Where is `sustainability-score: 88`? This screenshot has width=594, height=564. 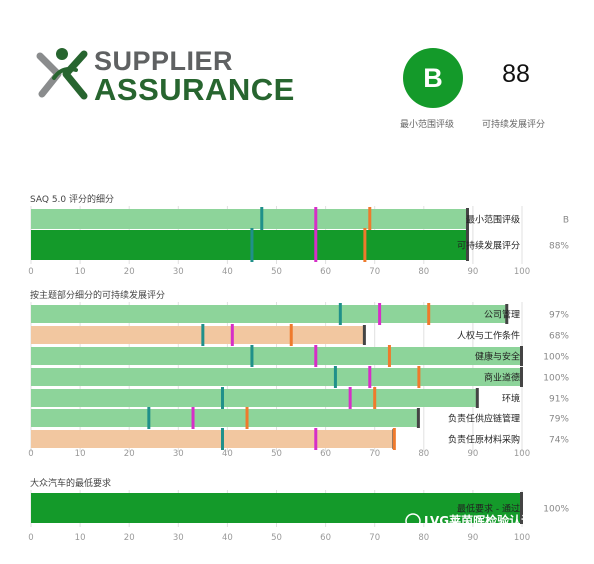
sustainability-score: 88 is located at coordinates (516, 74).